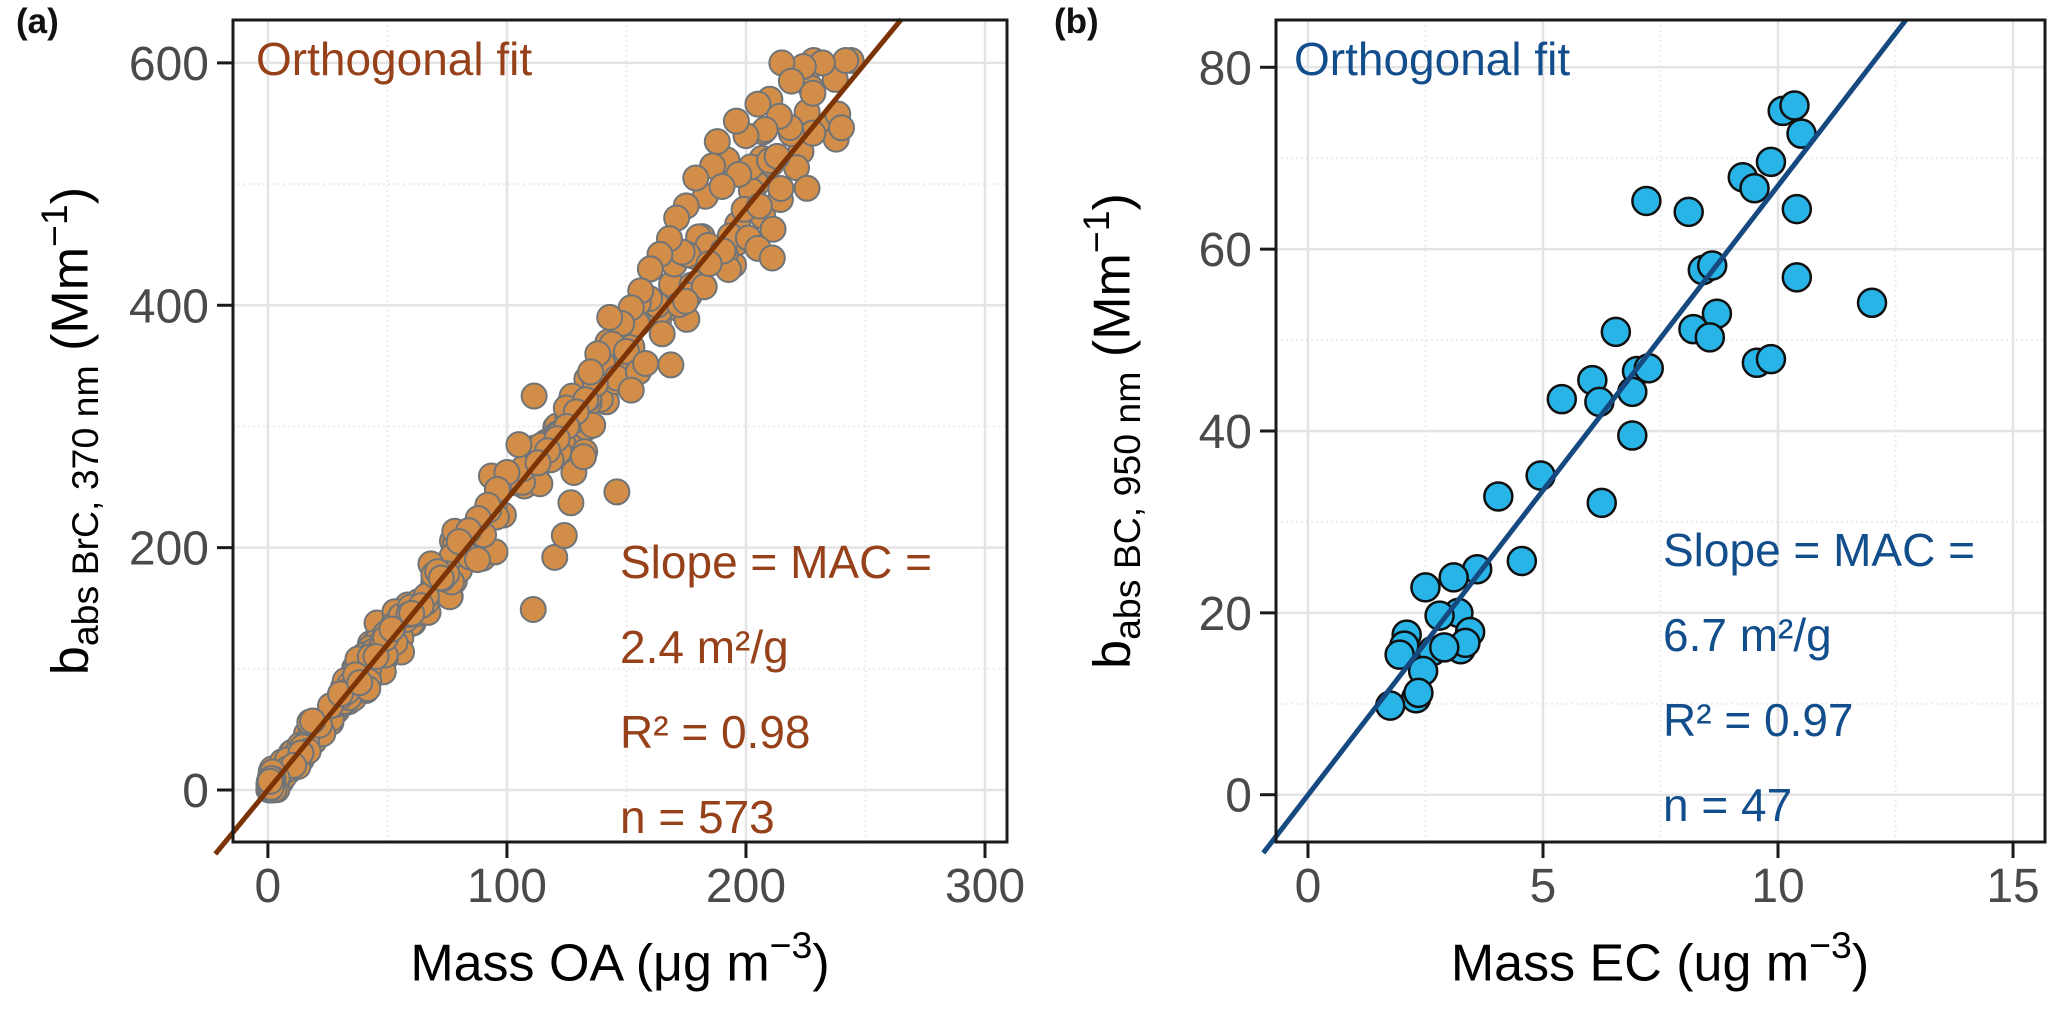 The height and width of the screenshot is (1009, 2067). I want to click on panel-a-fit-annotation: Slope = MAC = 2.4 m²/g R² = 0.98 n = 573, so click(776, 690).